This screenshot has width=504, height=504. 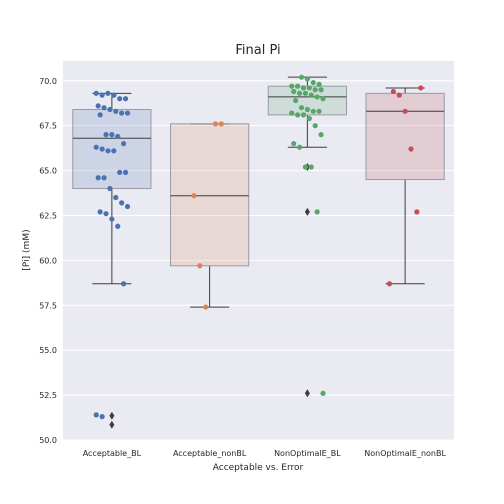 I want to click on x-tick-label: NonOptimalE_nonBL, so click(x=405, y=453).